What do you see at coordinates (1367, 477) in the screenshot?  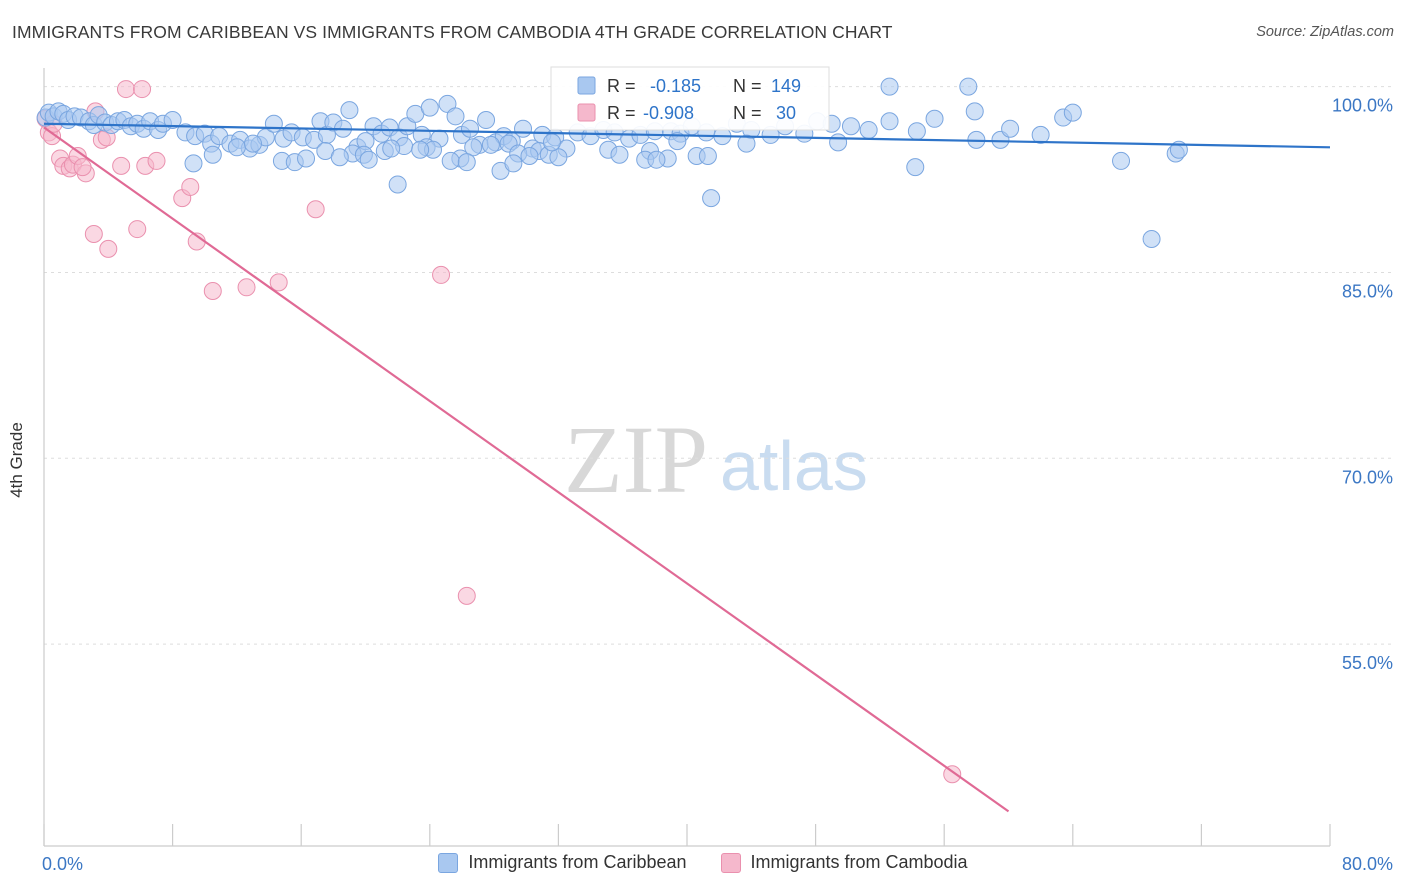 I see `y-tick-label: 70.0%` at bounding box center [1367, 477].